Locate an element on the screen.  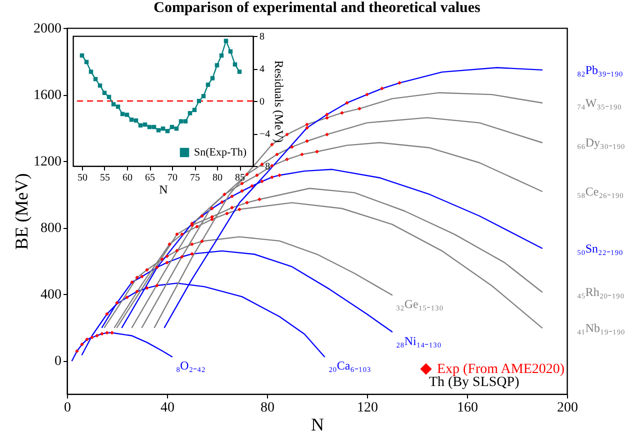
legend-label: Exp (From AME2020) is located at coordinates (501, 369).